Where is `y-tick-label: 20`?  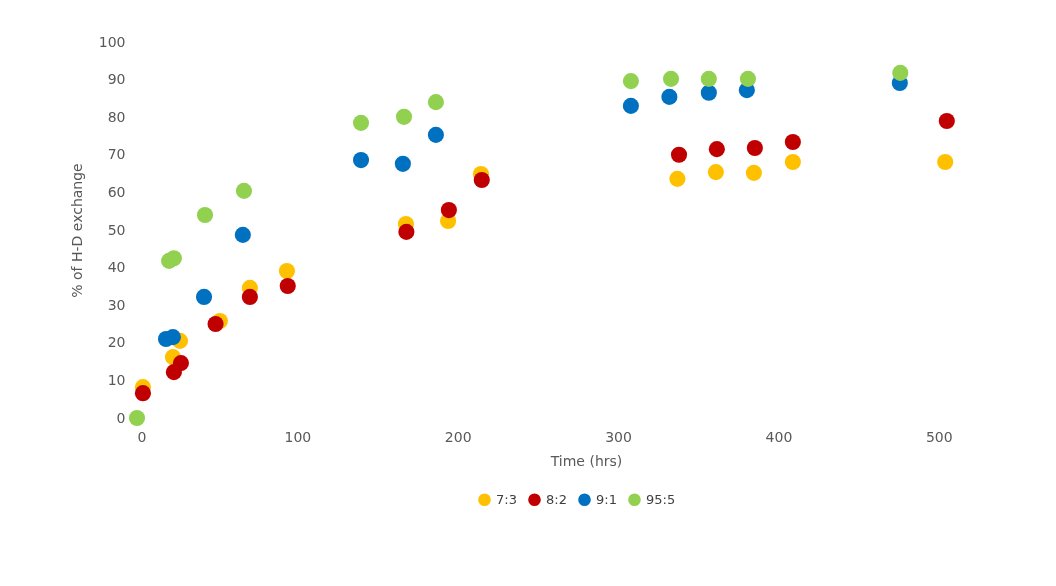 y-tick-label: 20 is located at coordinates (116, 342).